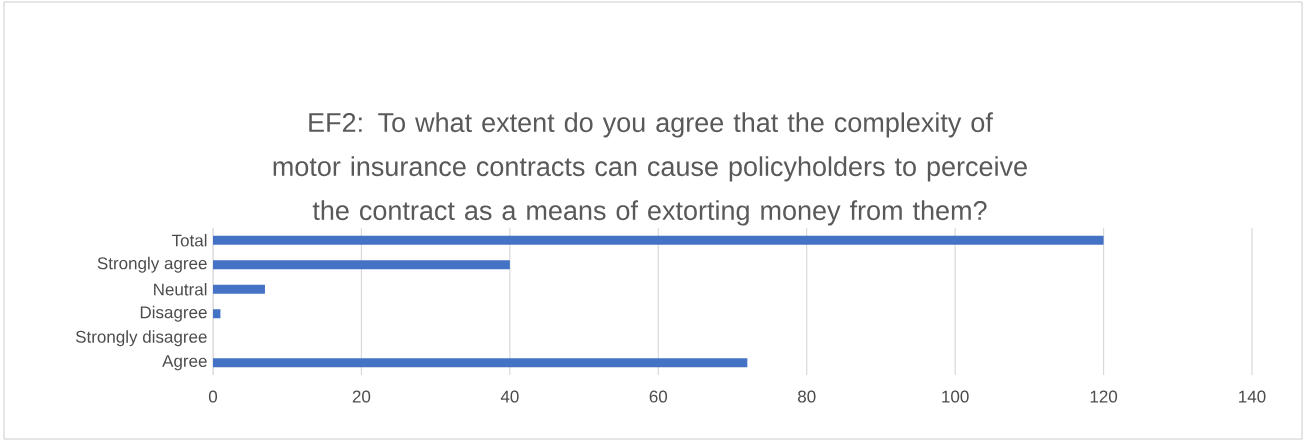 The image size is (1306, 441). Describe the element at coordinates (650, 169) in the screenshot. I see `chart-title: EF2: To what extent do you agree that the complexity of motor insurance contracts can cause policyholders to perceive the contract as a means of extorting money from them?` at that location.